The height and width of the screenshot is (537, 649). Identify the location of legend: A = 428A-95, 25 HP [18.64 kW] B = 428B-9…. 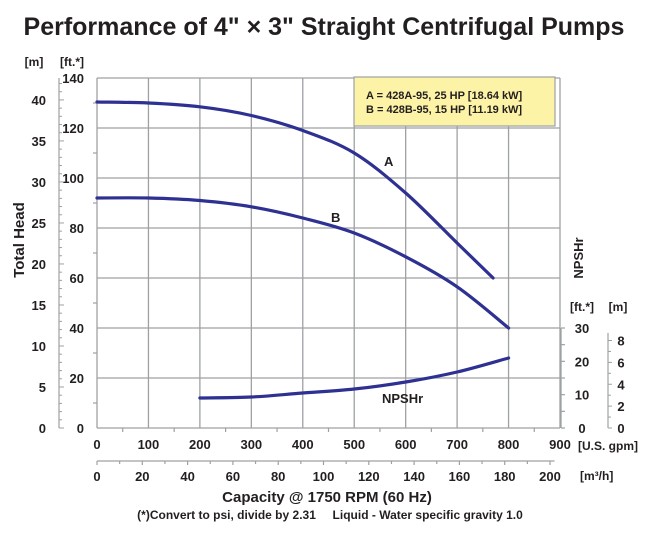
(454, 101).